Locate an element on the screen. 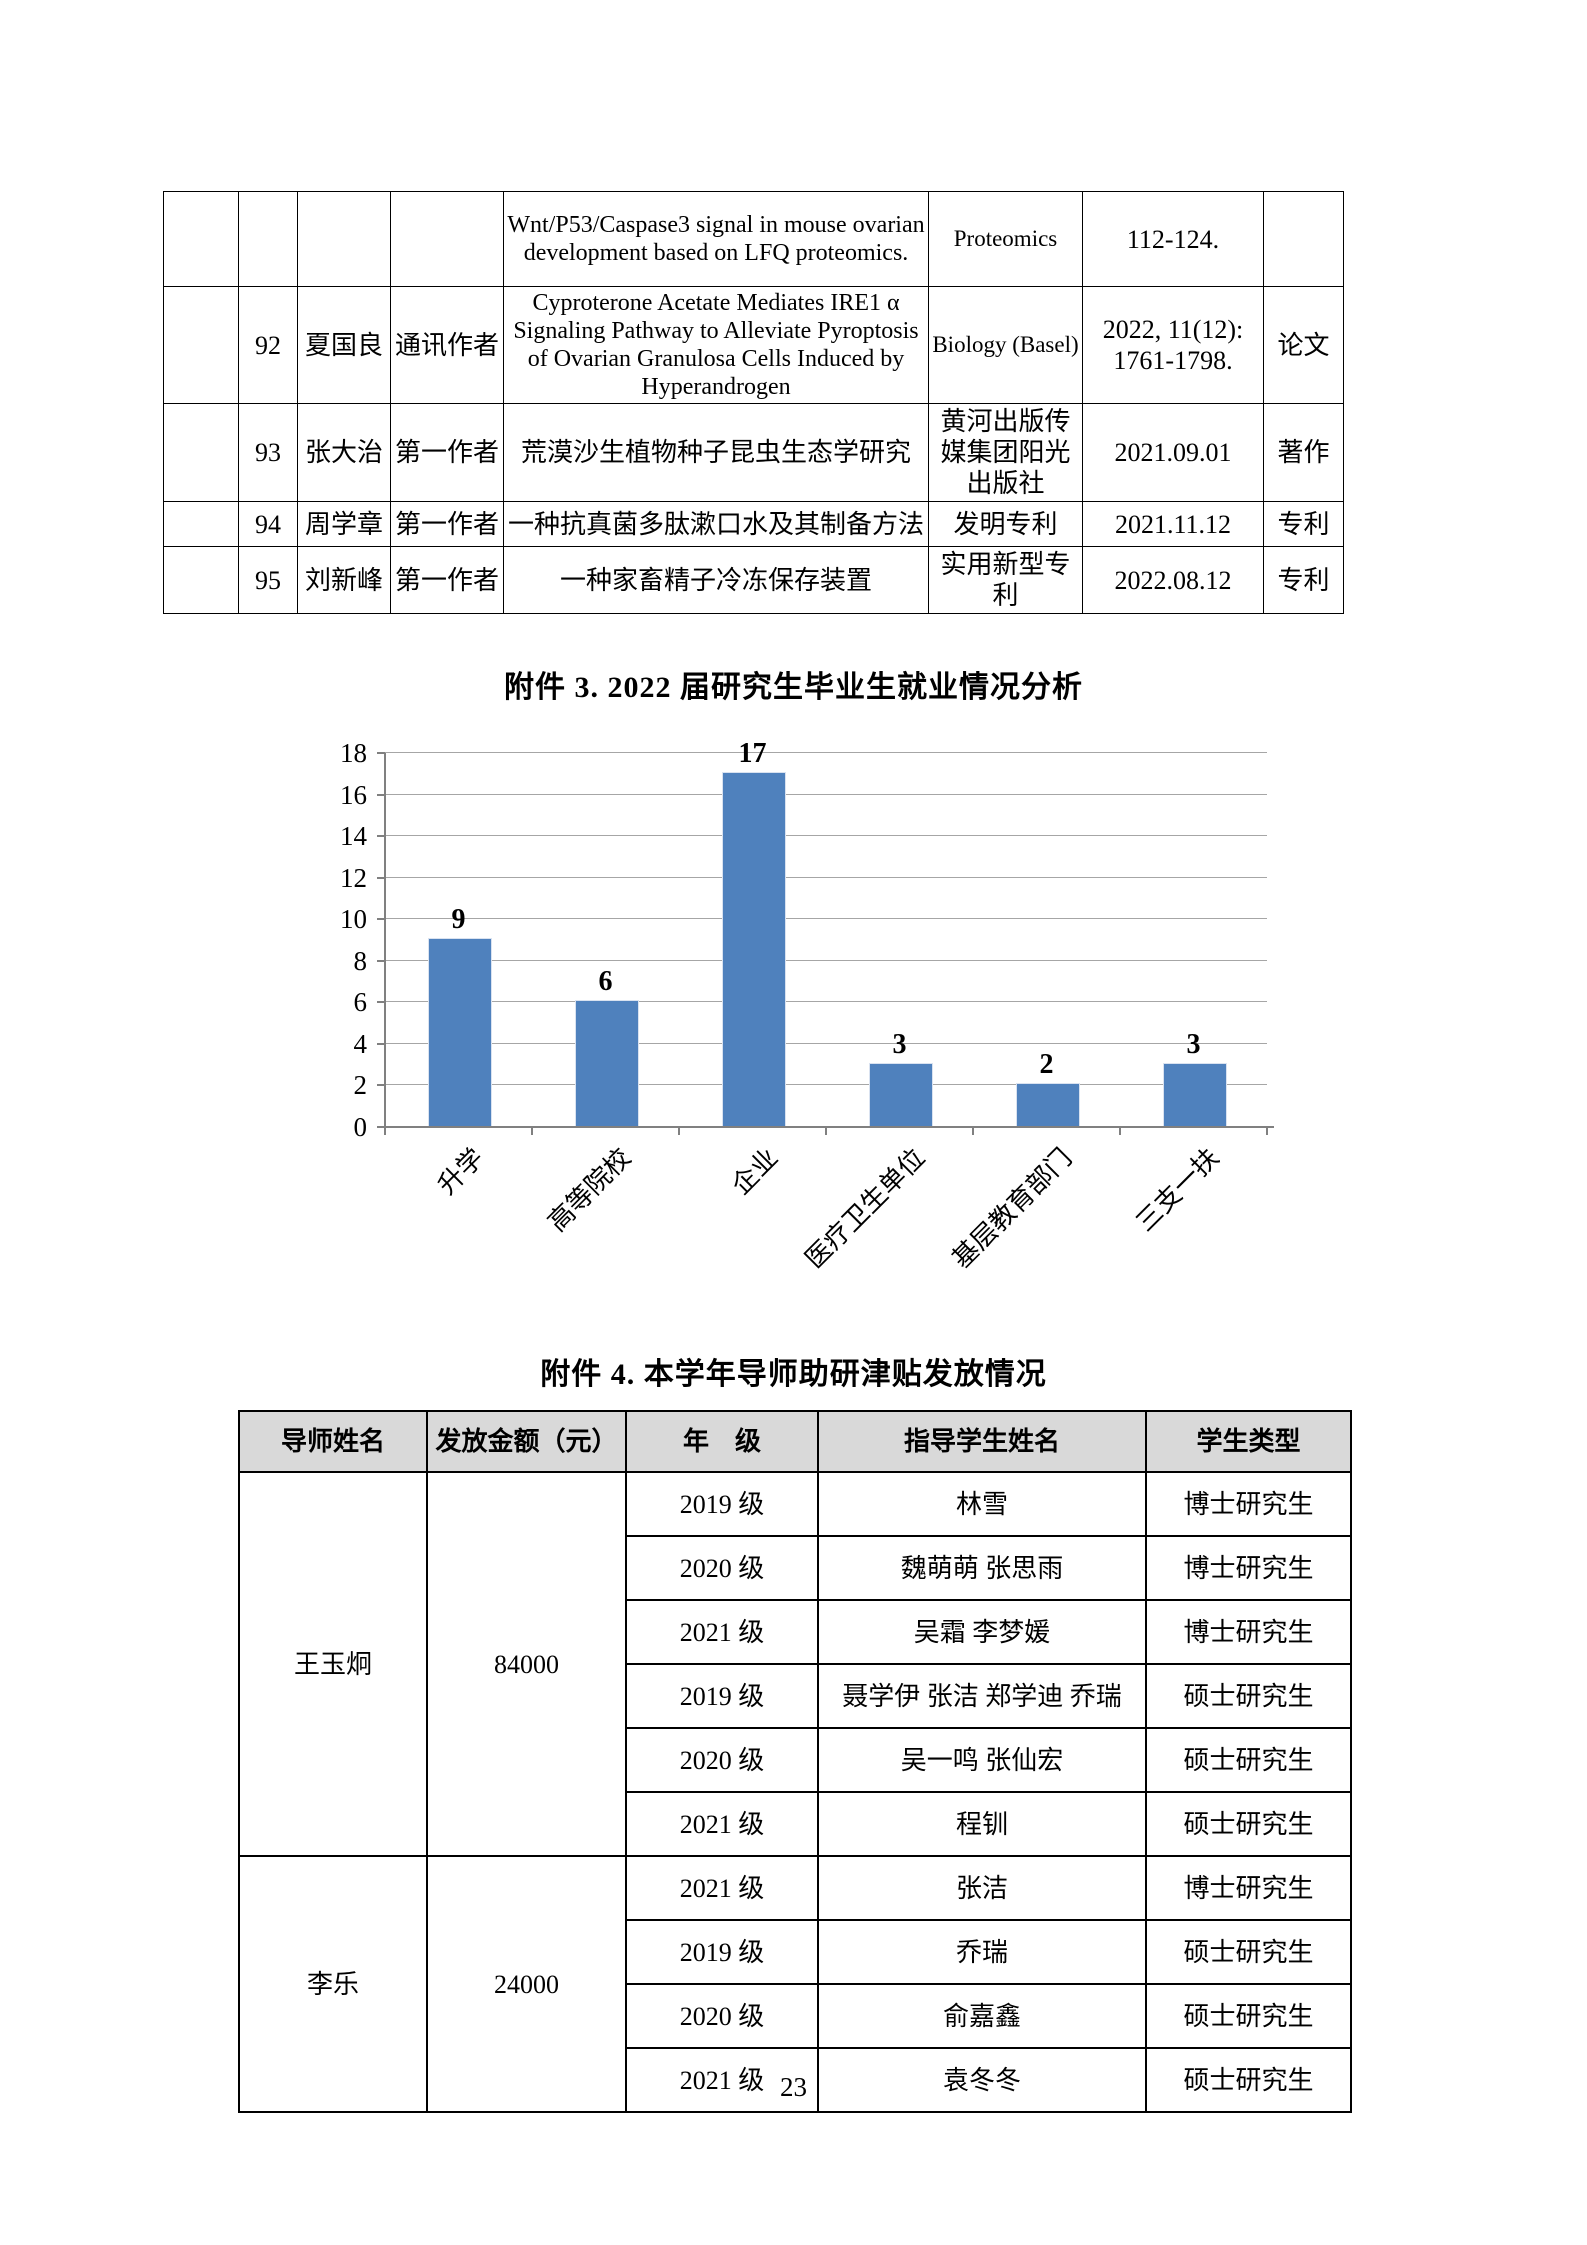 The image size is (1587, 2245). pub-cell-category: 著作 is located at coordinates (1303, 452).